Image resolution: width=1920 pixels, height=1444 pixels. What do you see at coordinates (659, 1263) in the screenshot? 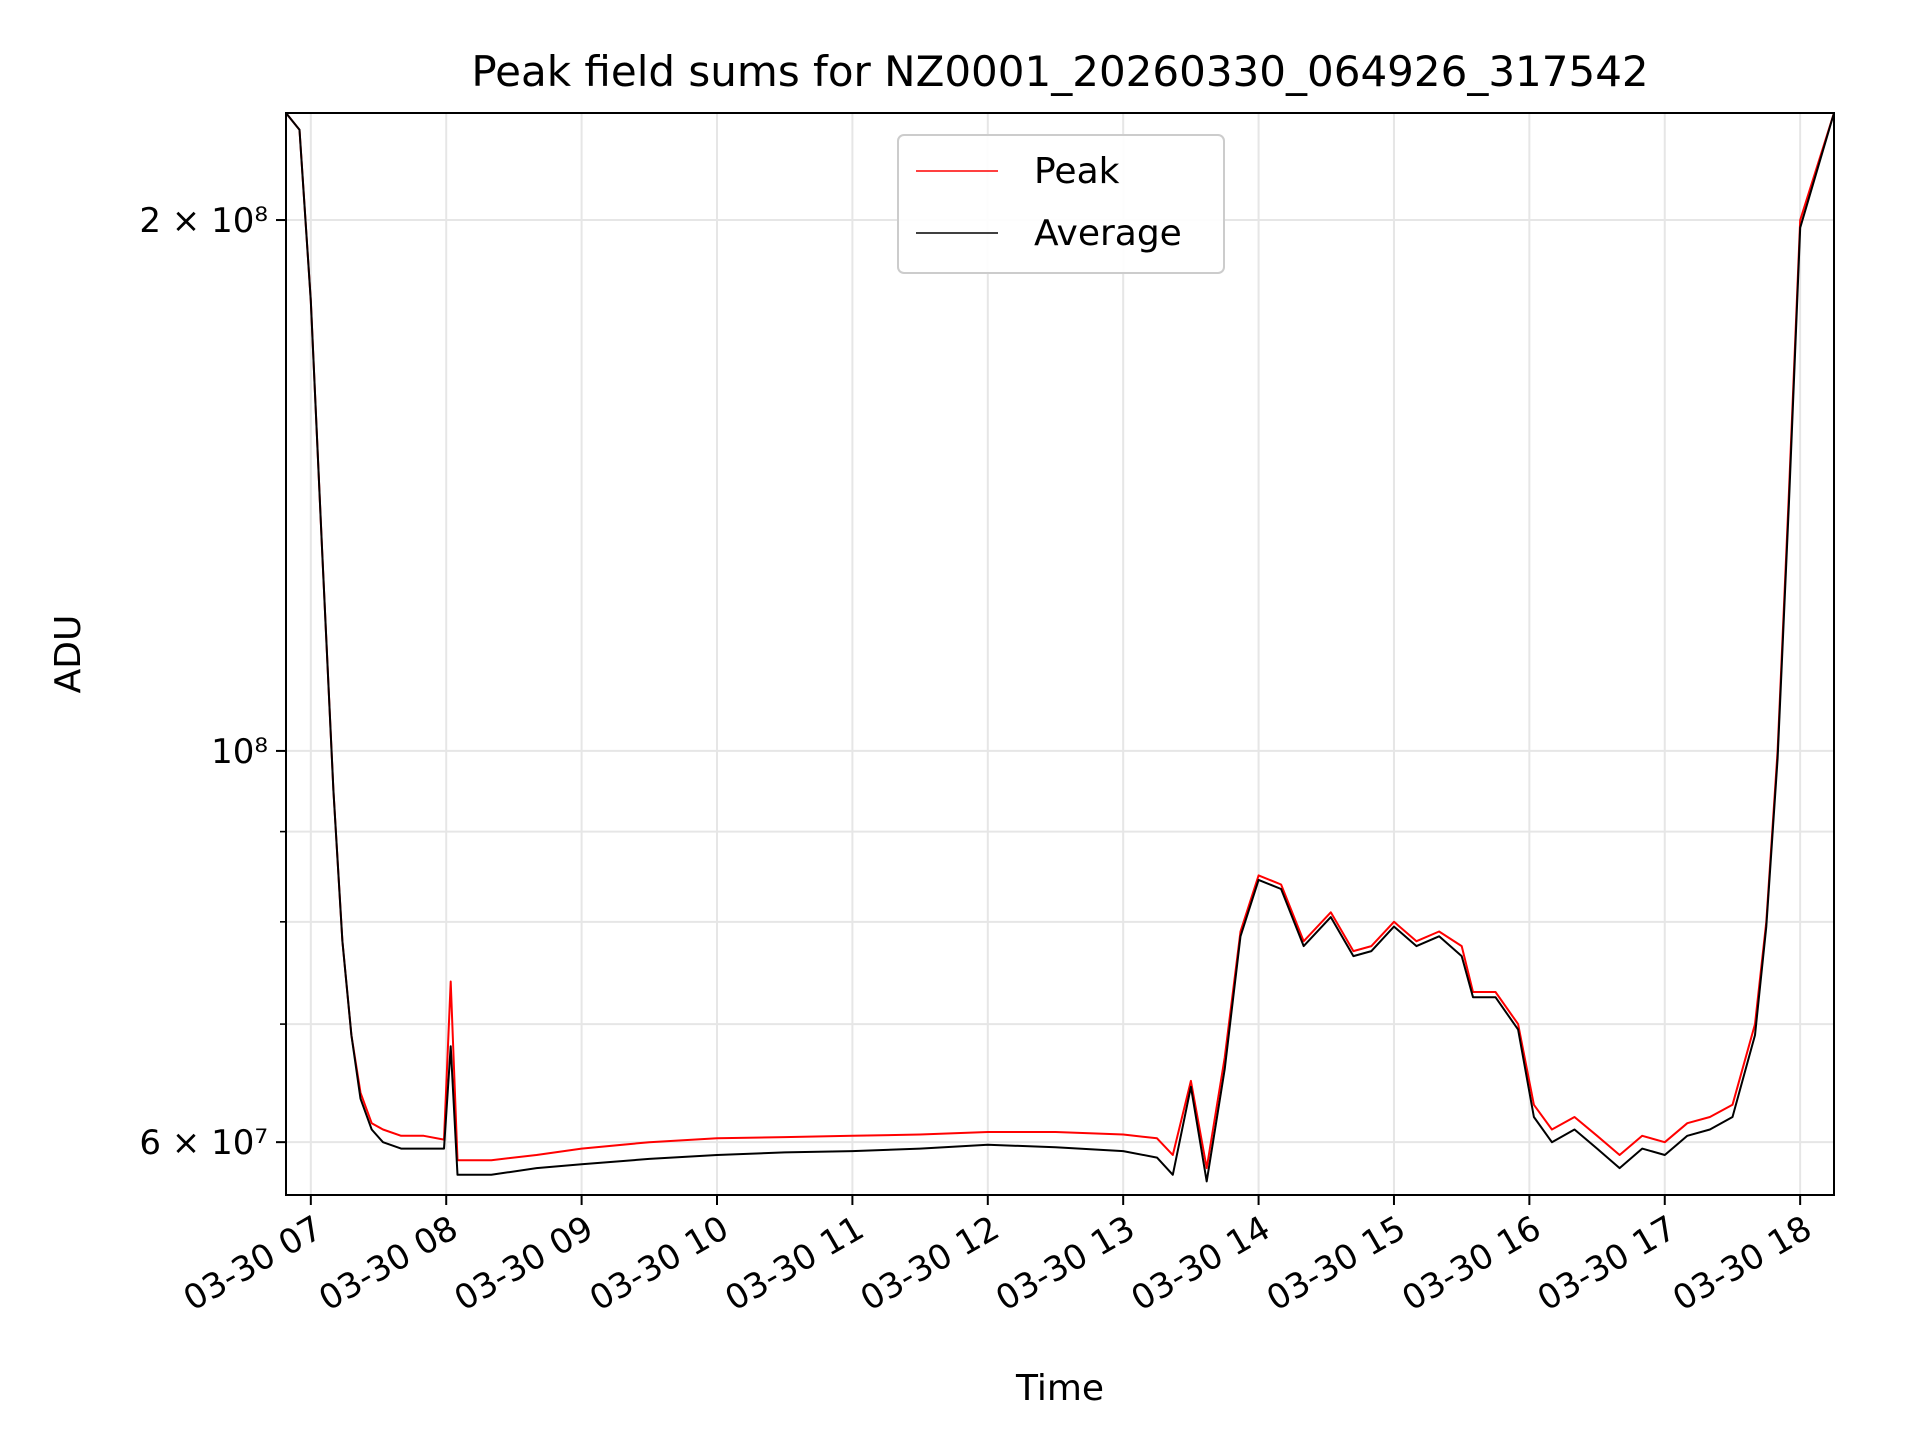
I see `x-tick-label: 03-30 10` at bounding box center [659, 1263].